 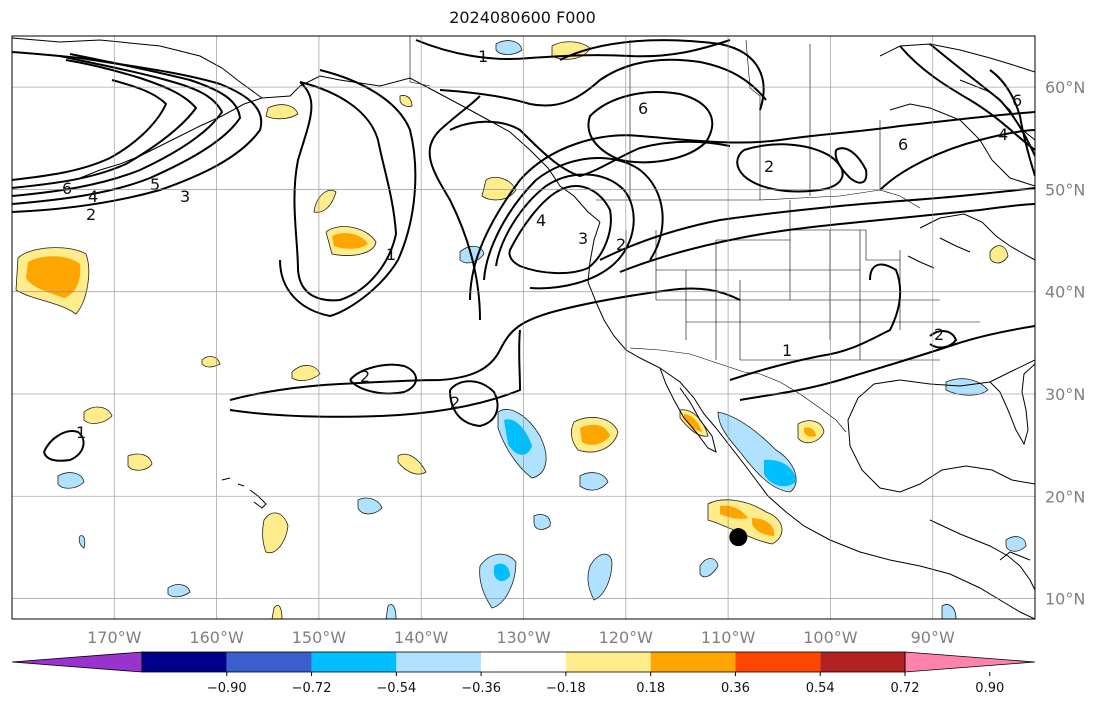 What do you see at coordinates (114, 637) in the screenshot?
I see `lon-tick-label: 170°W` at bounding box center [114, 637].